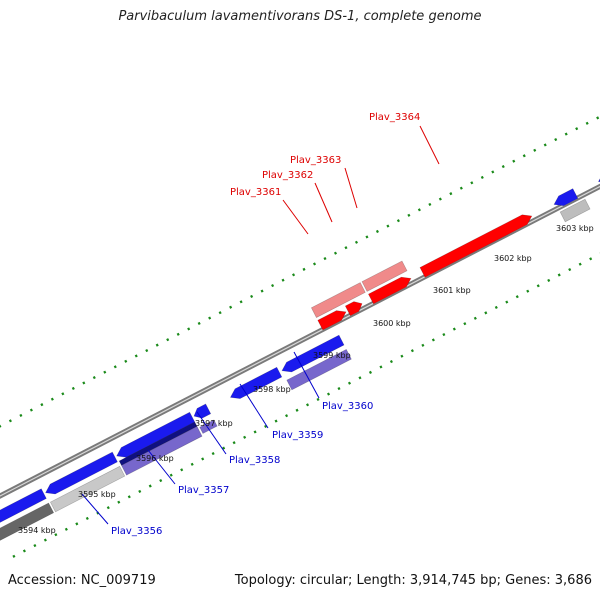 The image size is (600, 600). What do you see at coordinates (82, 580) in the screenshot?
I see `accession-text: Accession: NC_009719` at bounding box center [82, 580].